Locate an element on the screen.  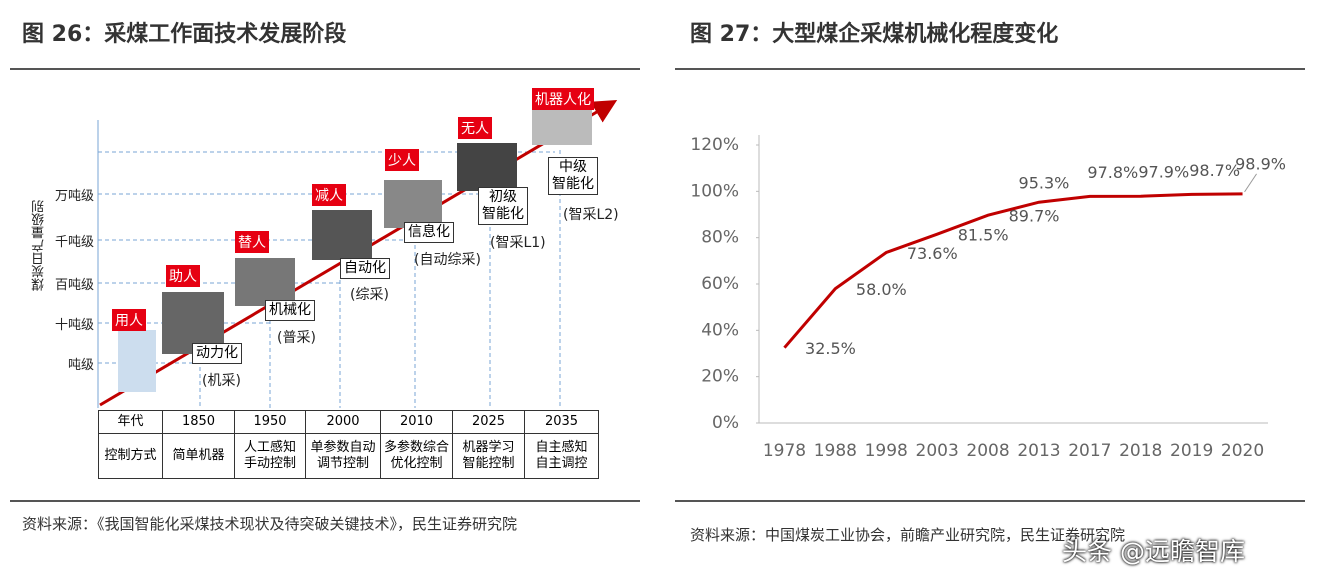
y-tick-label: 0% is located at coordinates (725, 423).